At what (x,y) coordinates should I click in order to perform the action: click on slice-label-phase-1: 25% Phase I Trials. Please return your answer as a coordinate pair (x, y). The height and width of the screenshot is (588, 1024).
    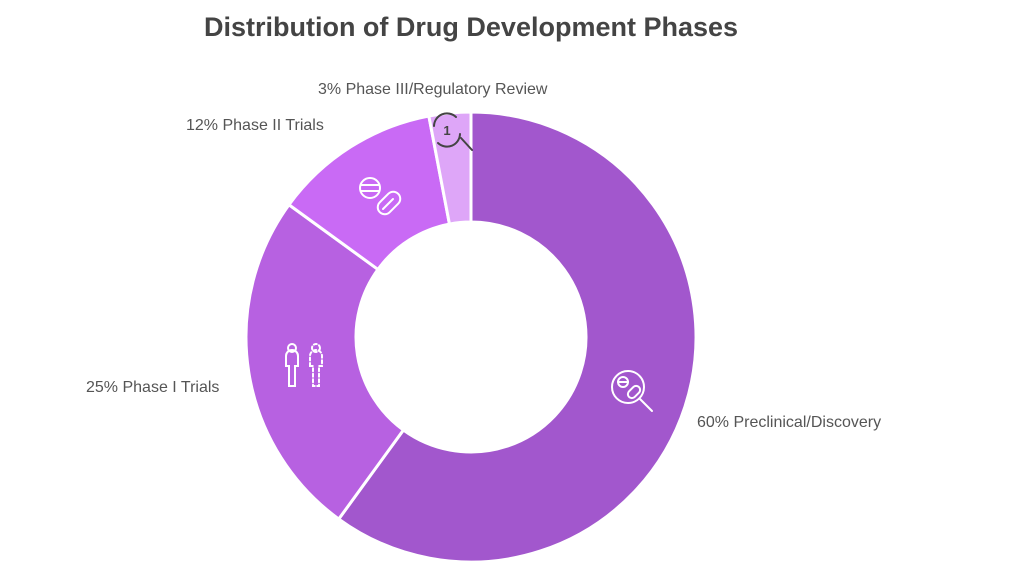
    Looking at the image, I should click on (153, 387).